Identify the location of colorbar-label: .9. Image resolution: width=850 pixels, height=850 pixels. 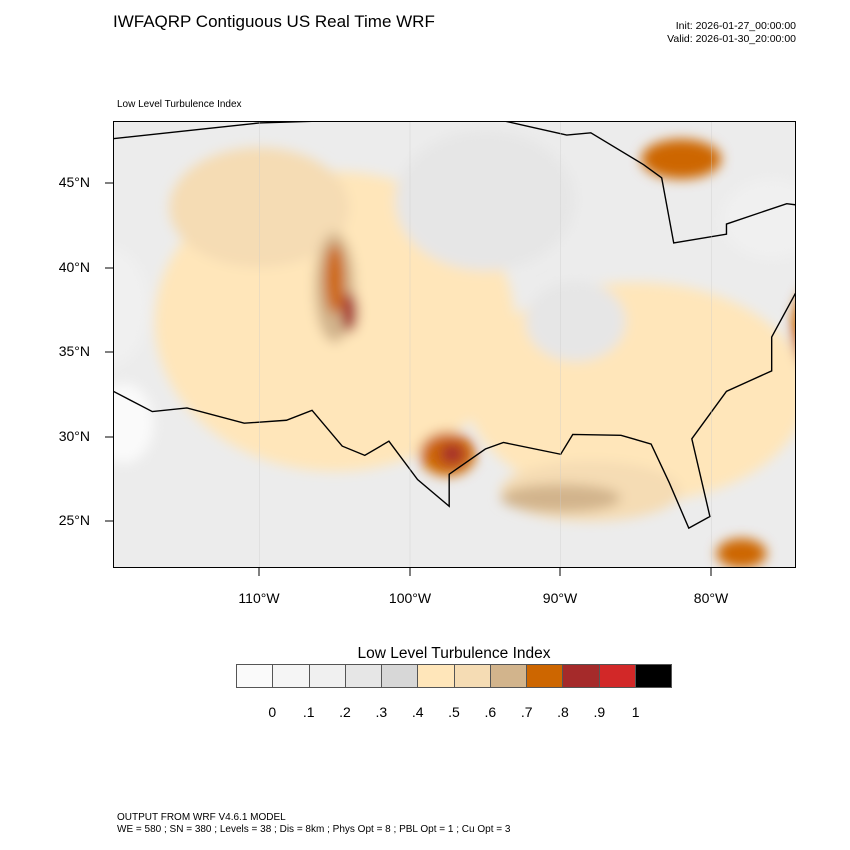
(599, 712).